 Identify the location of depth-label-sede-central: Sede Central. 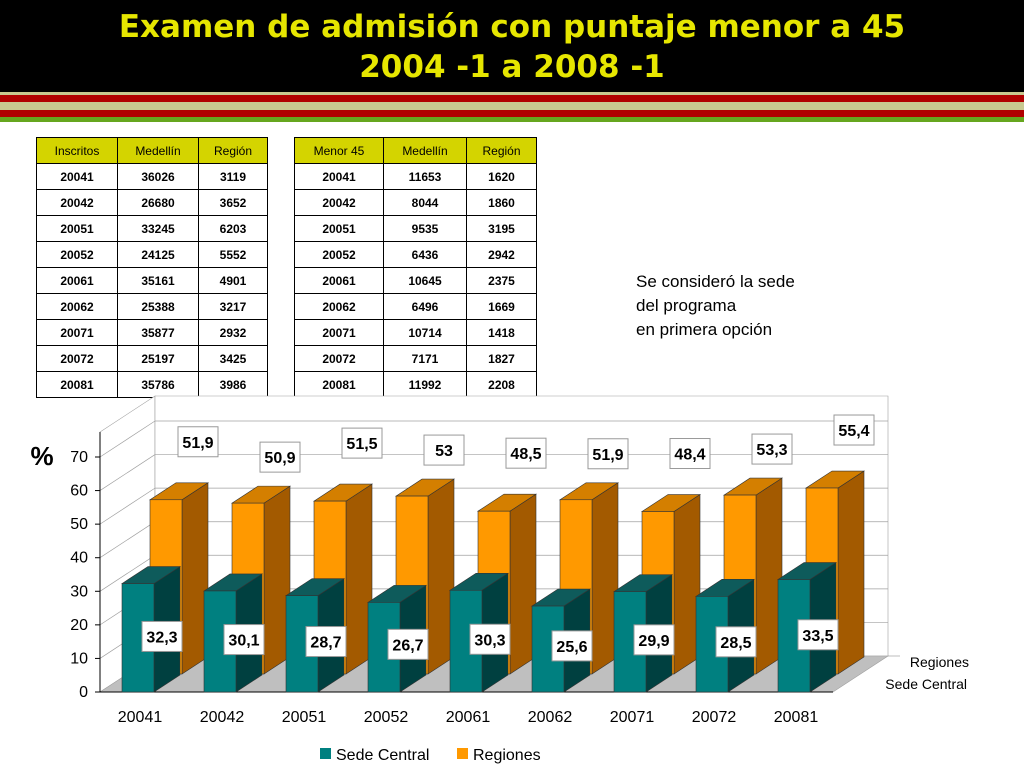
(926, 684).